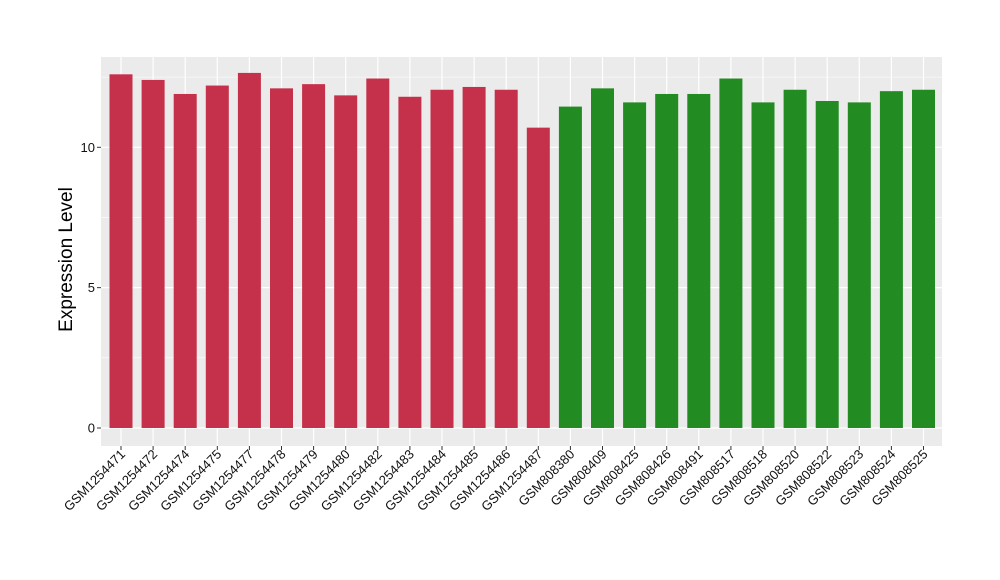 The image size is (1000, 580). Describe the element at coordinates (506, 258) in the screenshot. I see `bar-GSM1254486` at that location.